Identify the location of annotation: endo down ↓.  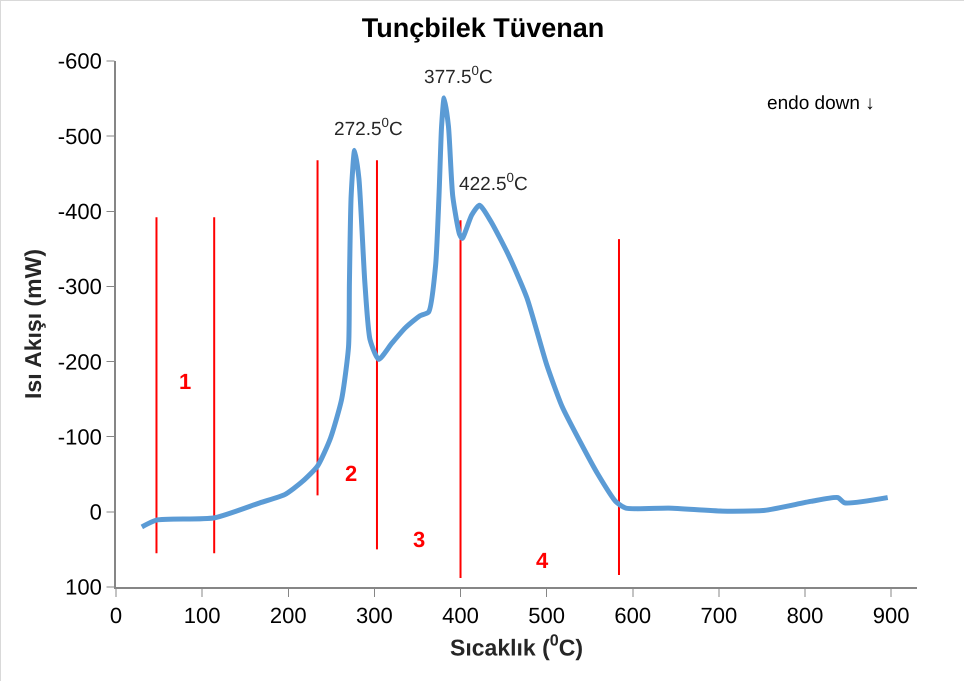
(821, 103).